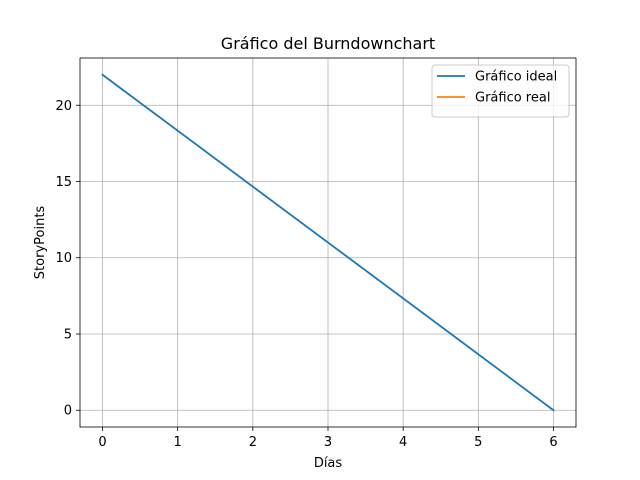 The image size is (640, 480). I want to click on legend: Gráfico ideal Gráfico real, so click(500, 91).